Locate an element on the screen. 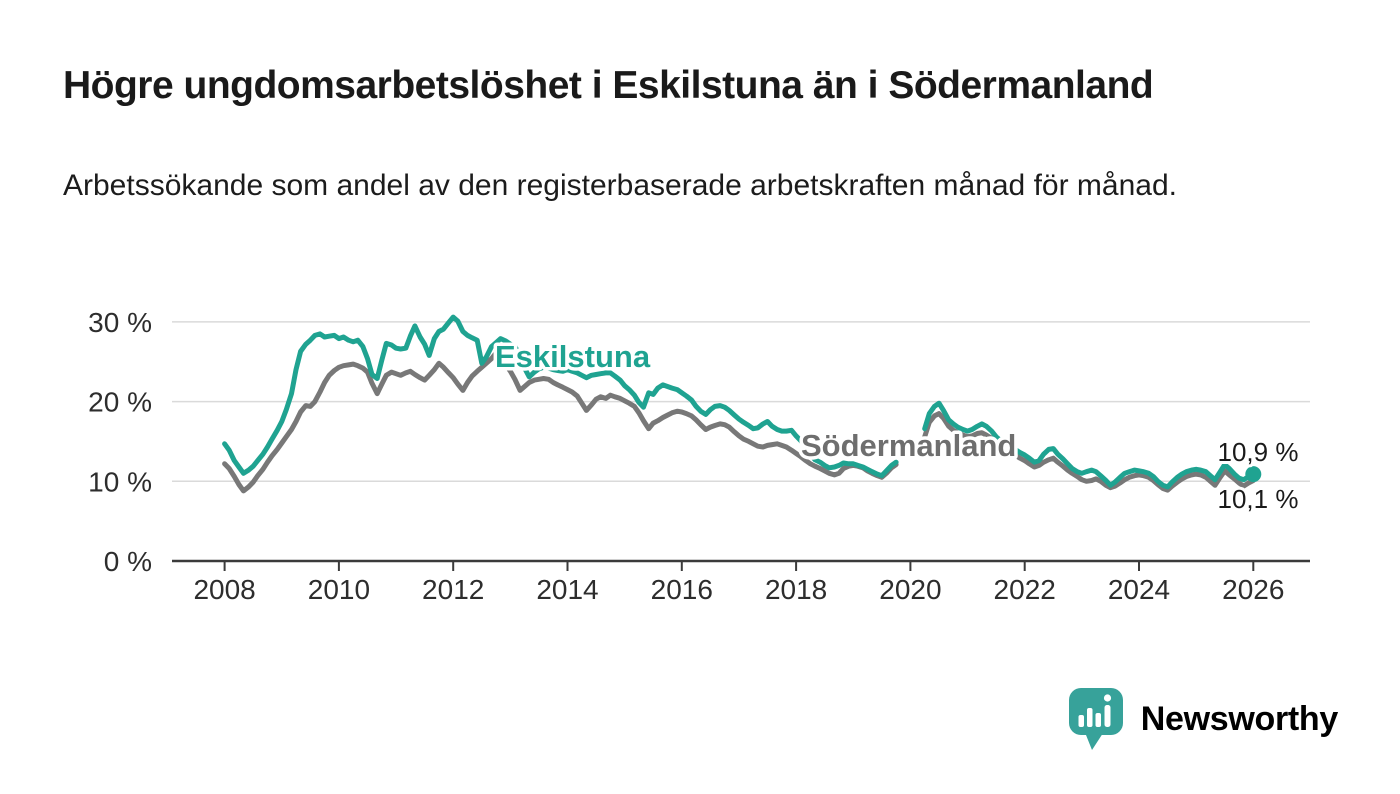 The image size is (1400, 794). y-axis: 0 % 10 % 20 % 30 % is located at coordinates (120, 442).